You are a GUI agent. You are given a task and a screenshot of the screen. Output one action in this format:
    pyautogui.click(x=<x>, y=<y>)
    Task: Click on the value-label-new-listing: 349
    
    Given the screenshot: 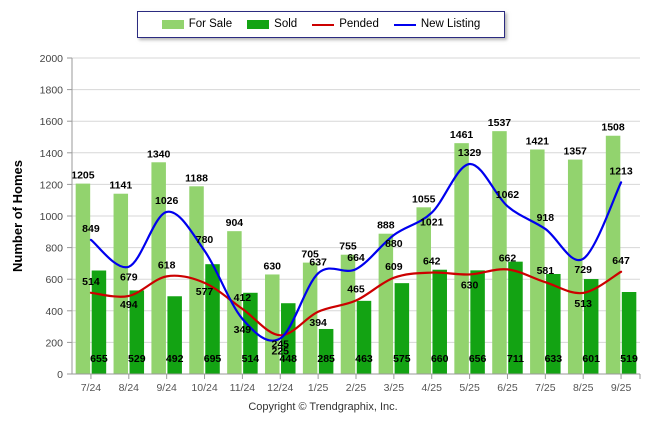 What is the action you would take?
    pyautogui.click(x=243, y=330)
    